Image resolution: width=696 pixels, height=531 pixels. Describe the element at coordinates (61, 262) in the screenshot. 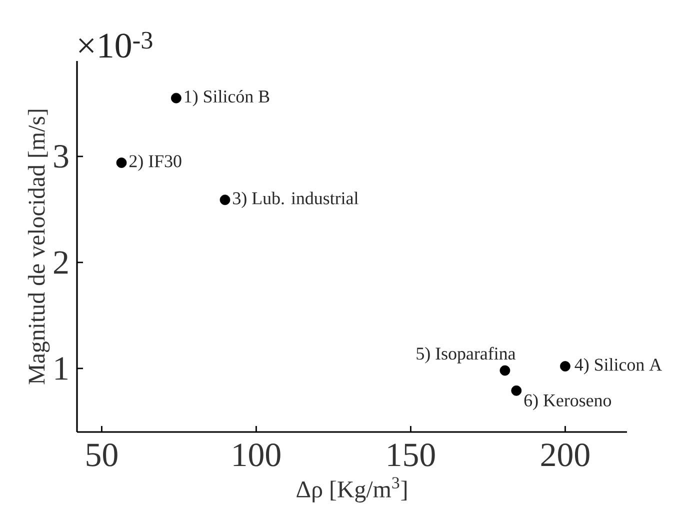

I see `y-tick-label: 2` at that location.